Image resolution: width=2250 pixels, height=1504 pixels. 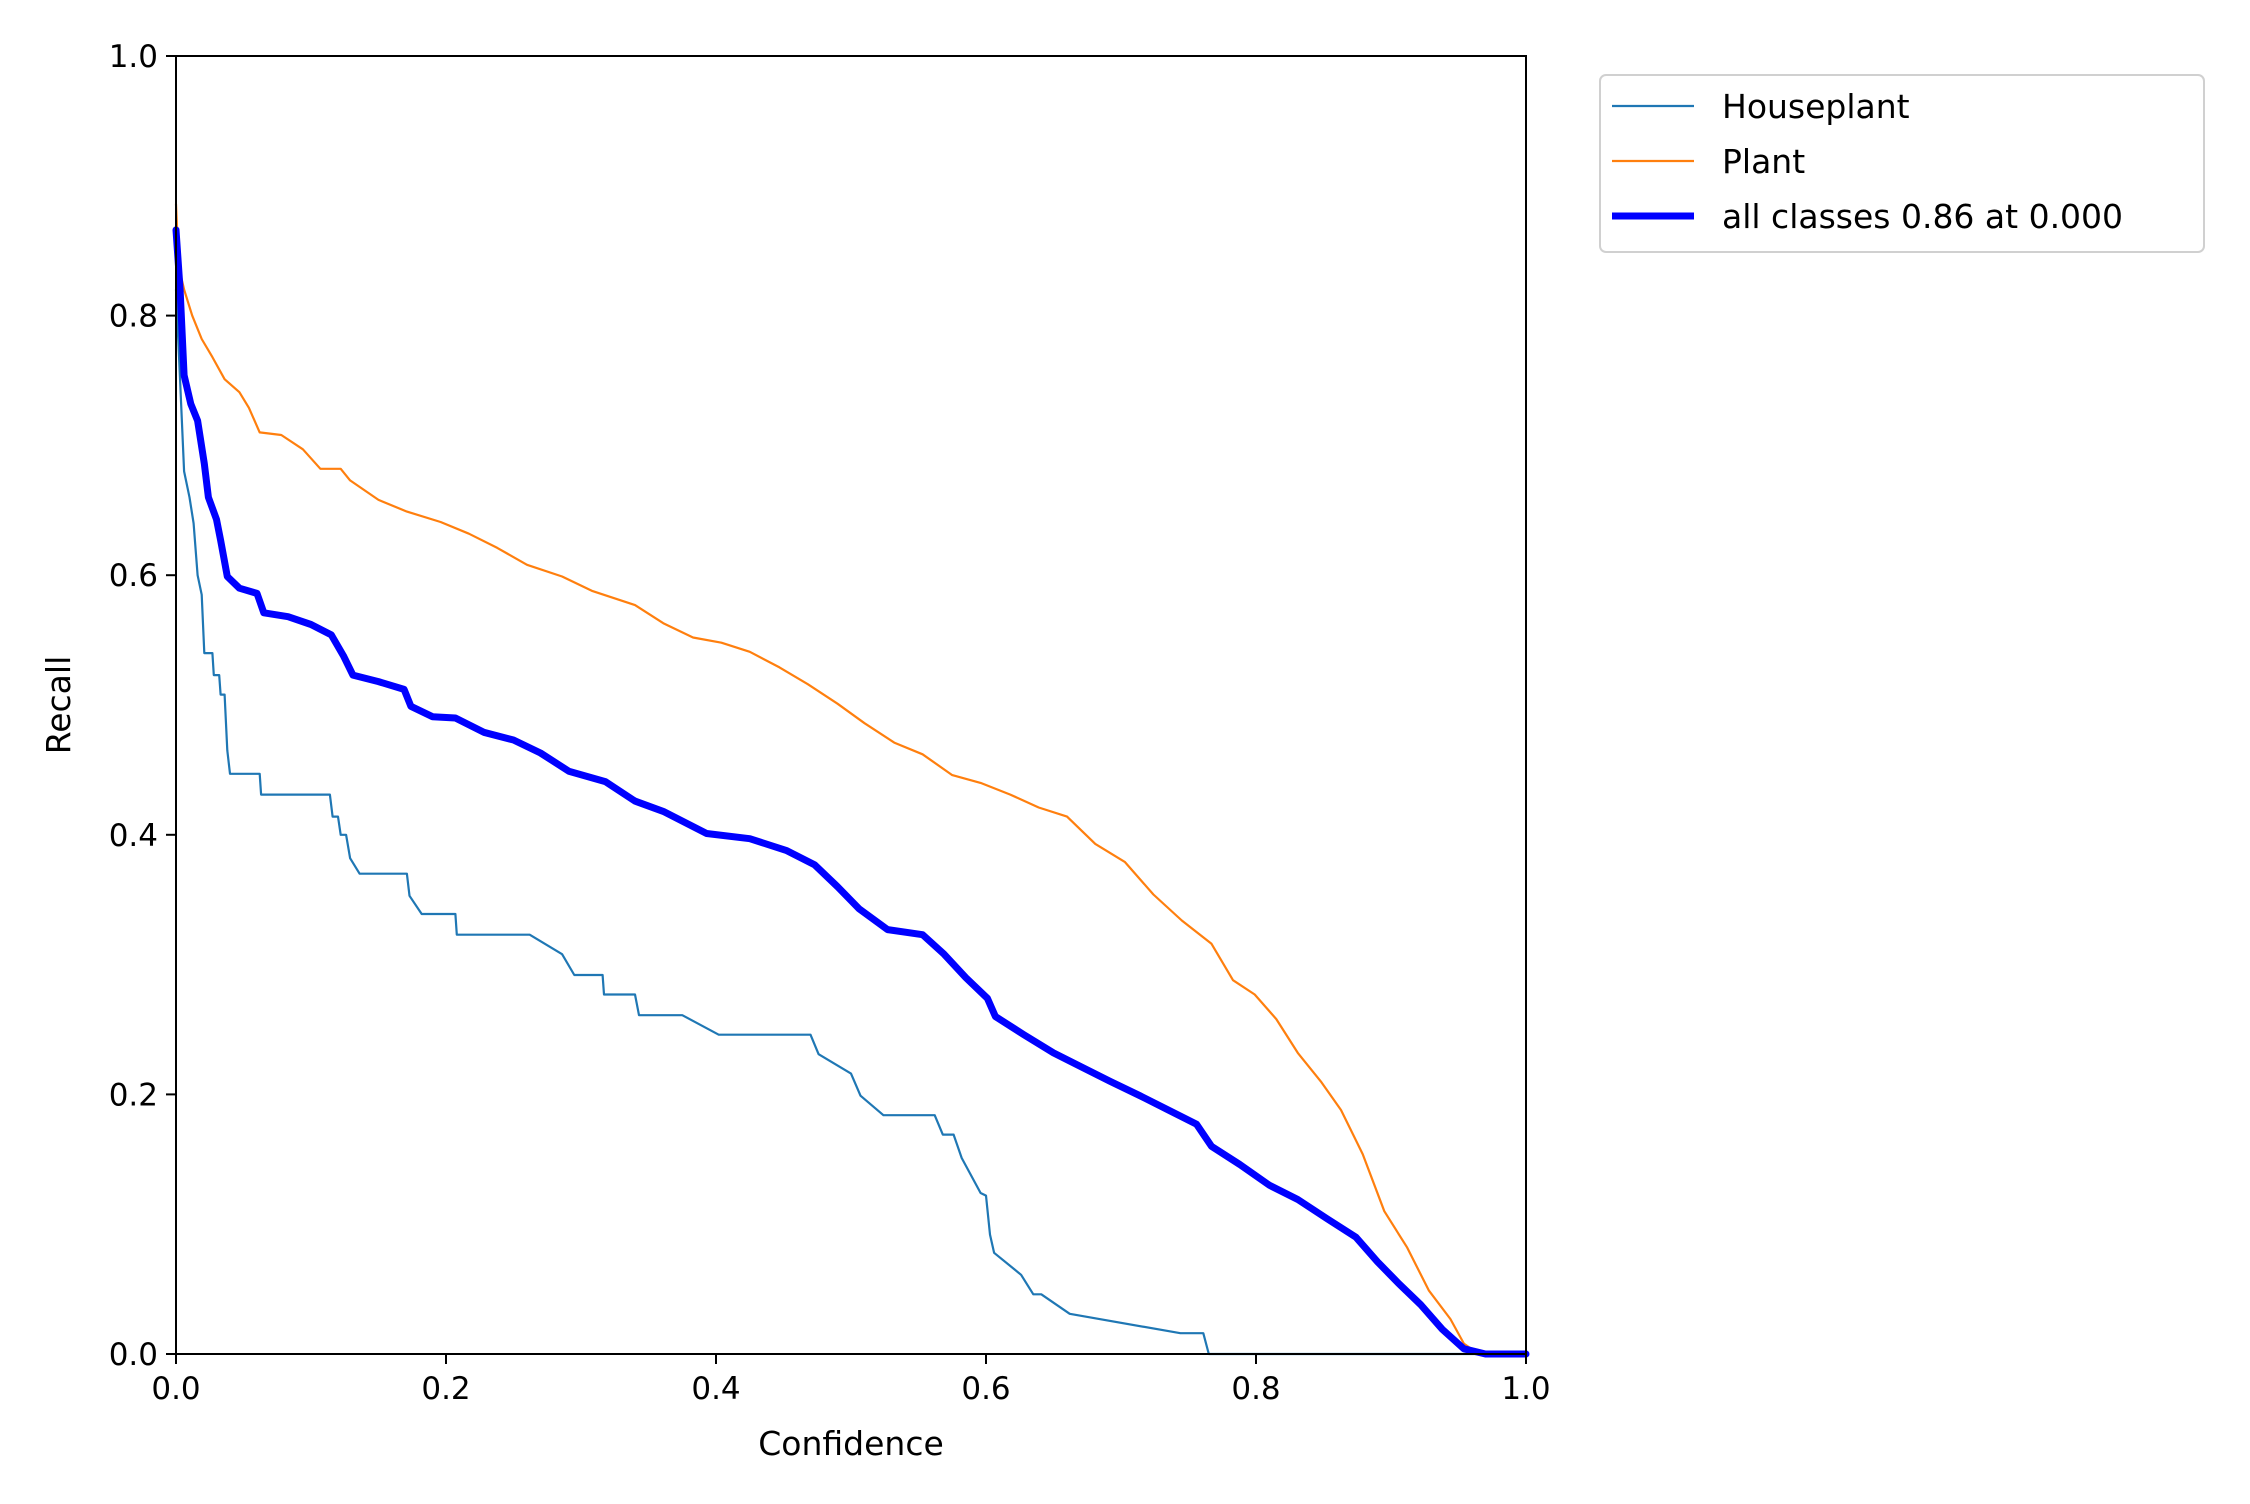 I want to click on legend-box, so click(x=1902, y=163).